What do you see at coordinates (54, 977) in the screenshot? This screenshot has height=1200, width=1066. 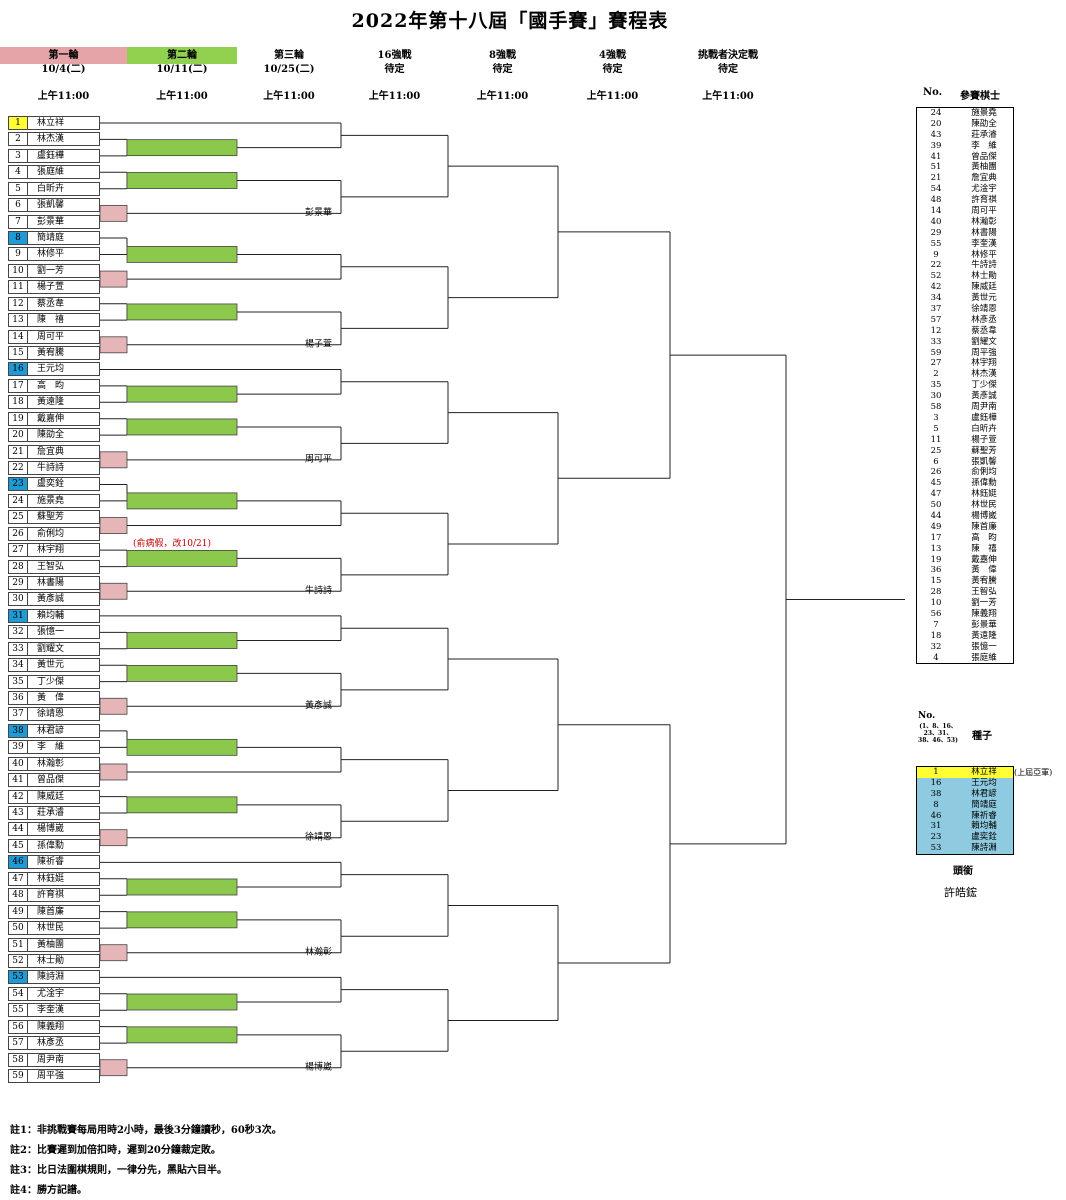 I see `player-row: 53 陳詩淵` at bounding box center [54, 977].